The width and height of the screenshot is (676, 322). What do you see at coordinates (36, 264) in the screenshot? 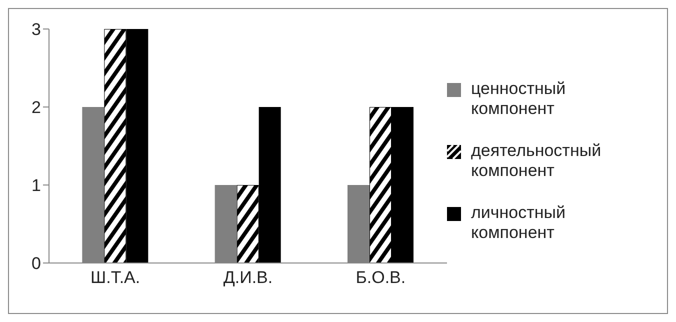
I see `y-tick-label: 0` at bounding box center [36, 264].